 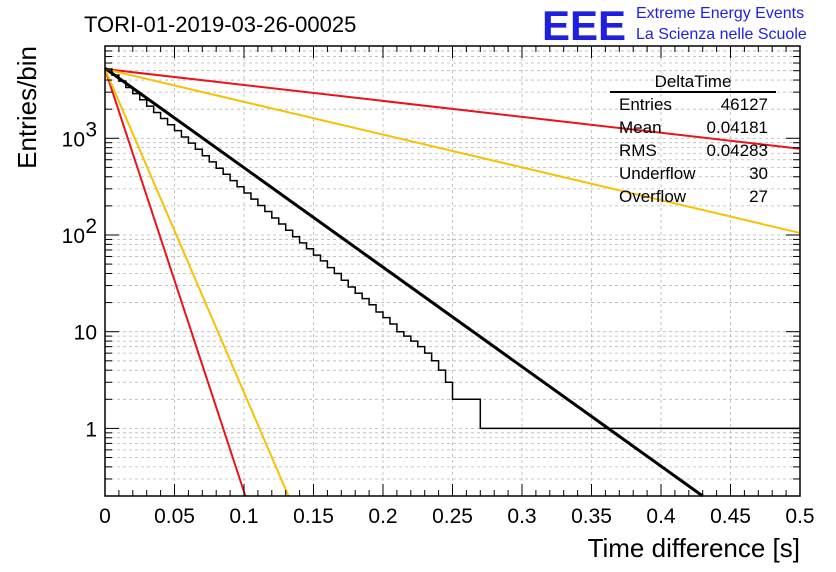 What do you see at coordinates (693, 81) in the screenshot?
I see `stats-name: DeltaTime` at bounding box center [693, 81].